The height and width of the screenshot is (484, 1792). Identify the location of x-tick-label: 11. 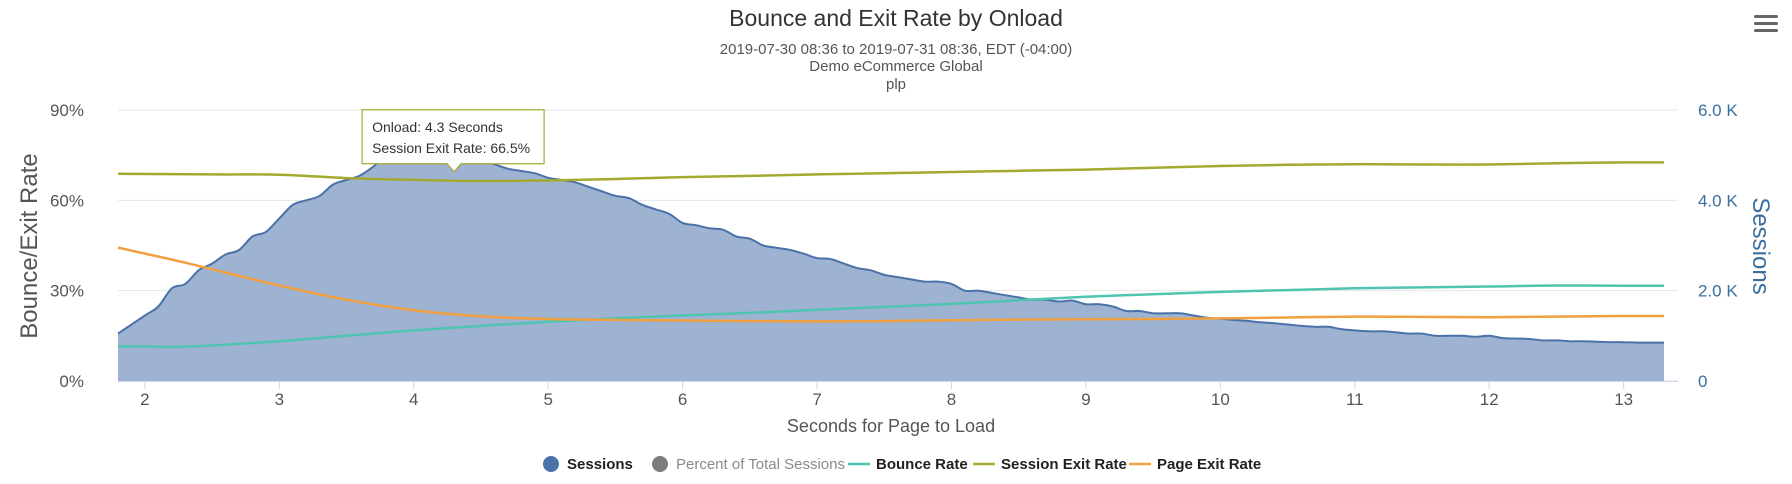
(1355, 399).